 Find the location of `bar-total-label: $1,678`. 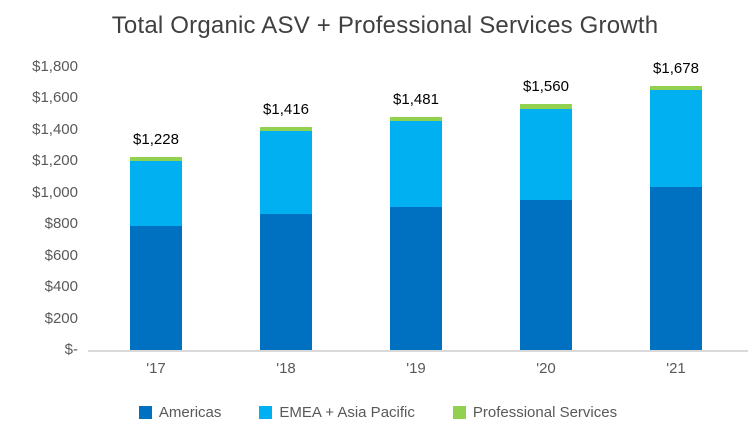

bar-total-label: $1,678 is located at coordinates (676, 68).